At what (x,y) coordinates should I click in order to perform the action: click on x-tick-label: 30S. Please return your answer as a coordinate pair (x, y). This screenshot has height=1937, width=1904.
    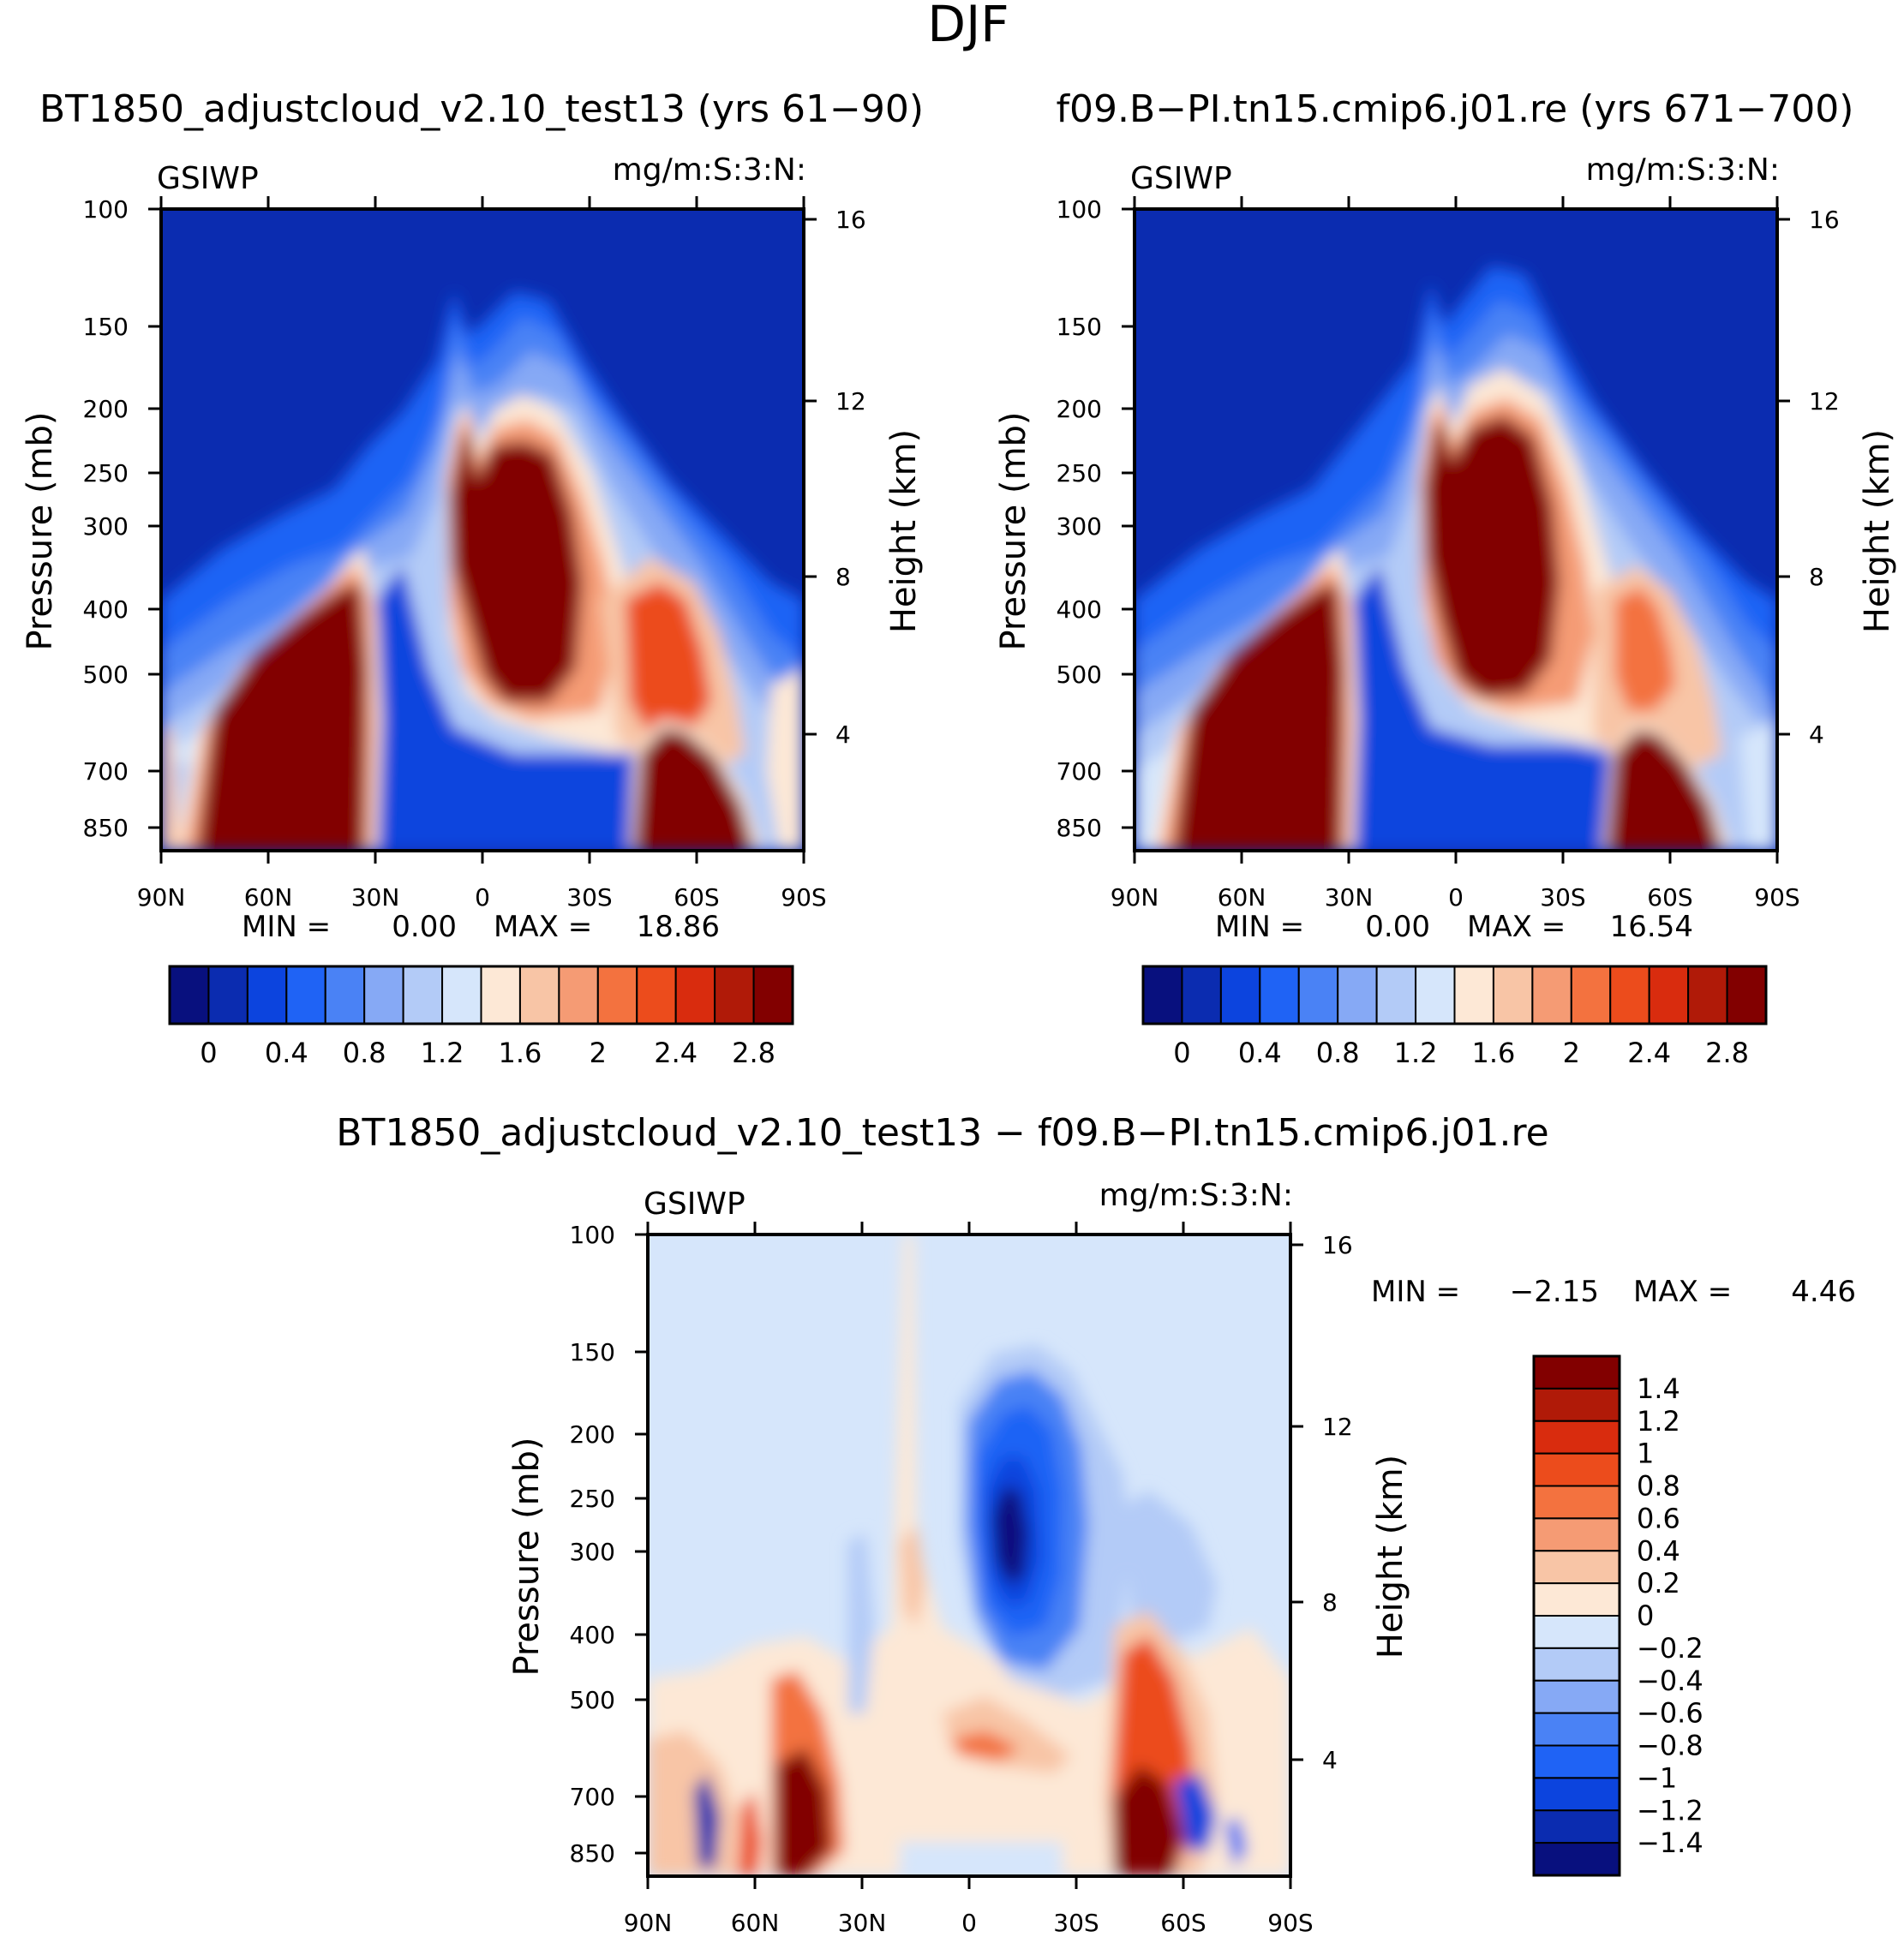
    Looking at the image, I should click on (1076, 1923).